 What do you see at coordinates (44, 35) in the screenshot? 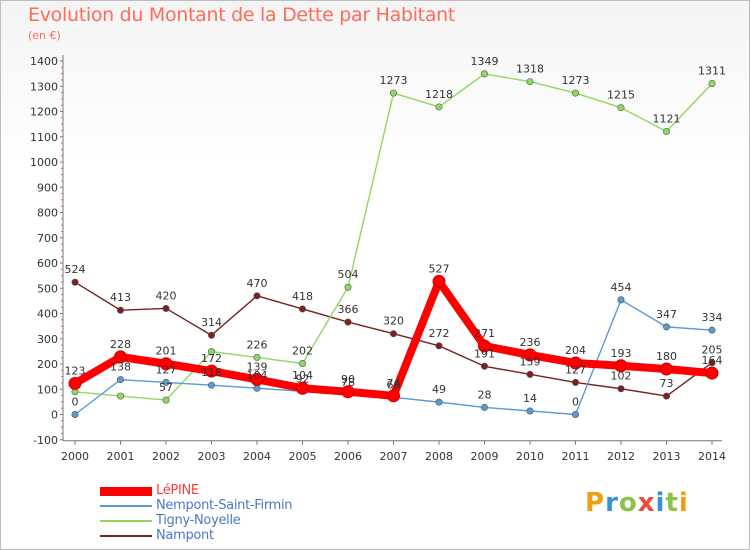
I see `chart-unit-label: (en €)` at bounding box center [44, 35].